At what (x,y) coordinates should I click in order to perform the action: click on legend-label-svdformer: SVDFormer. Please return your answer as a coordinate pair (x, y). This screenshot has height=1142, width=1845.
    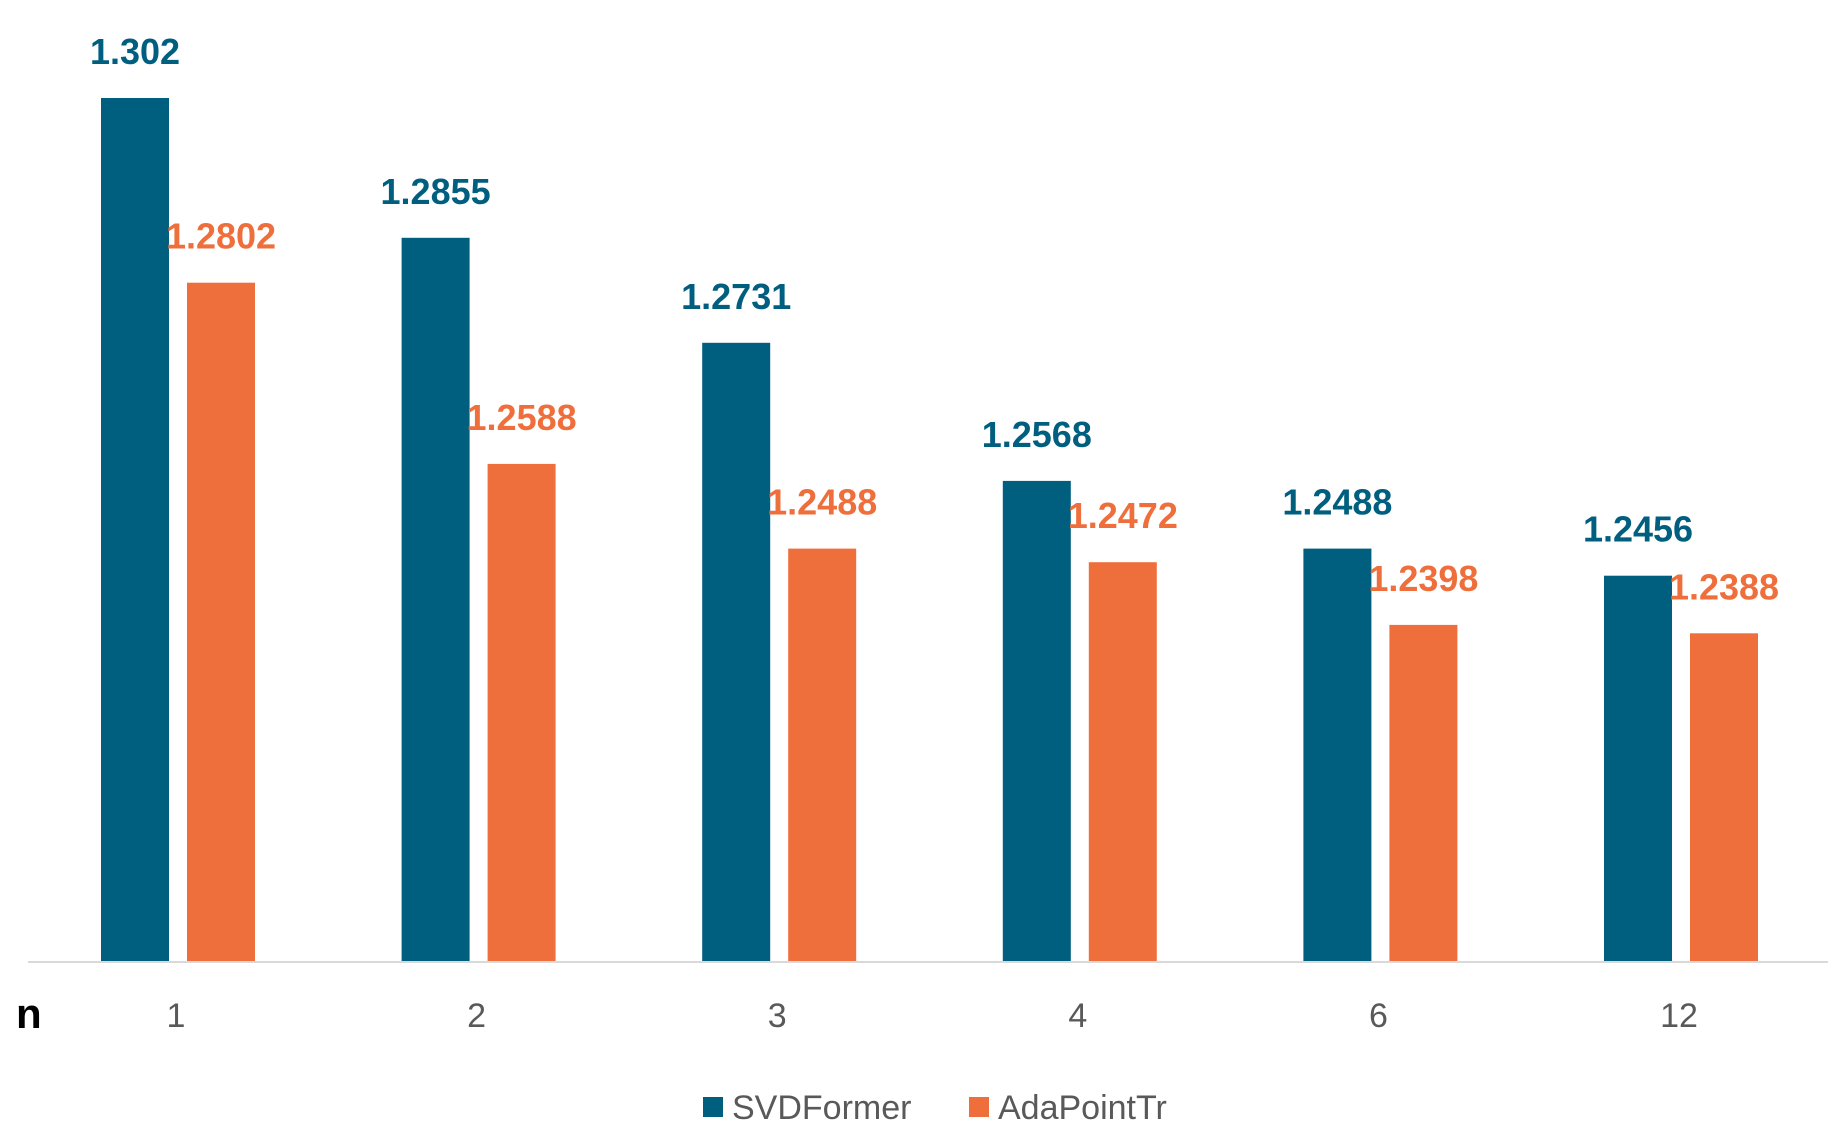
    Looking at the image, I should click on (821, 1108).